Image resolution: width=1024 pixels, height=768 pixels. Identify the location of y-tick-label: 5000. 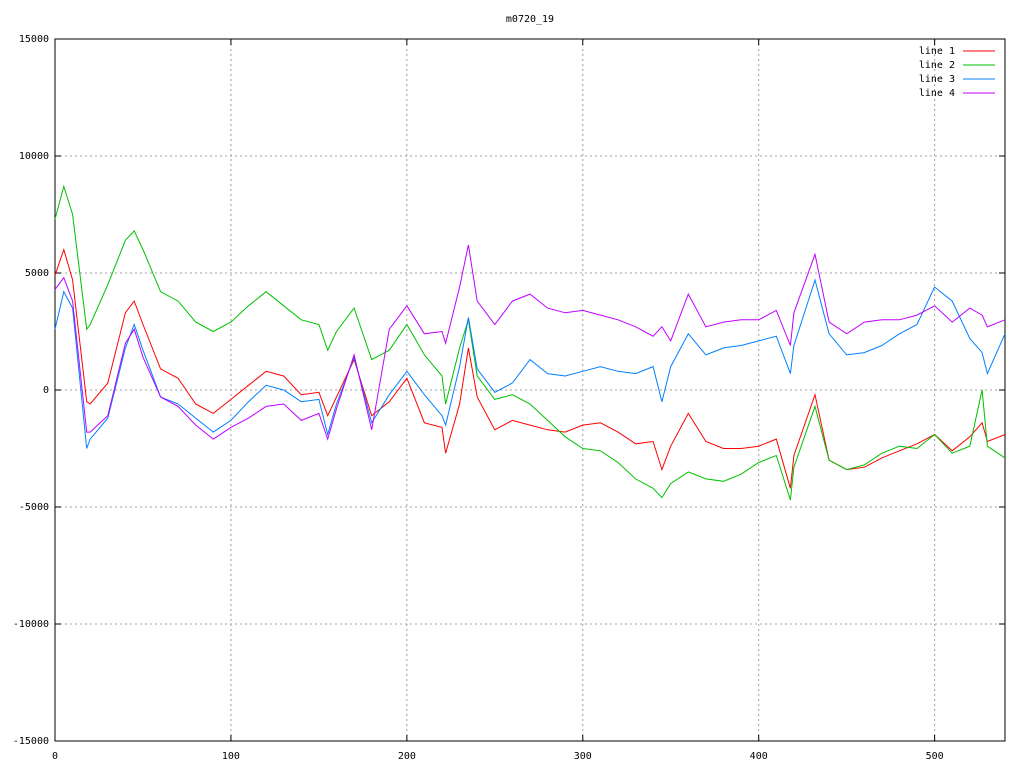
(37, 273).